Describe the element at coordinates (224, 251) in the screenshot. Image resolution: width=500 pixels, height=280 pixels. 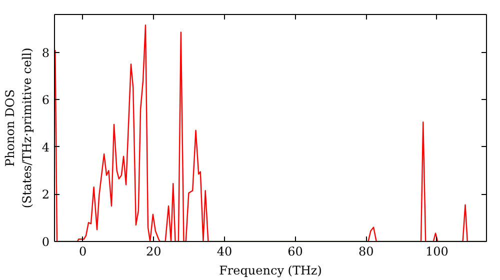
I see `x-tick-label: 40` at that location.